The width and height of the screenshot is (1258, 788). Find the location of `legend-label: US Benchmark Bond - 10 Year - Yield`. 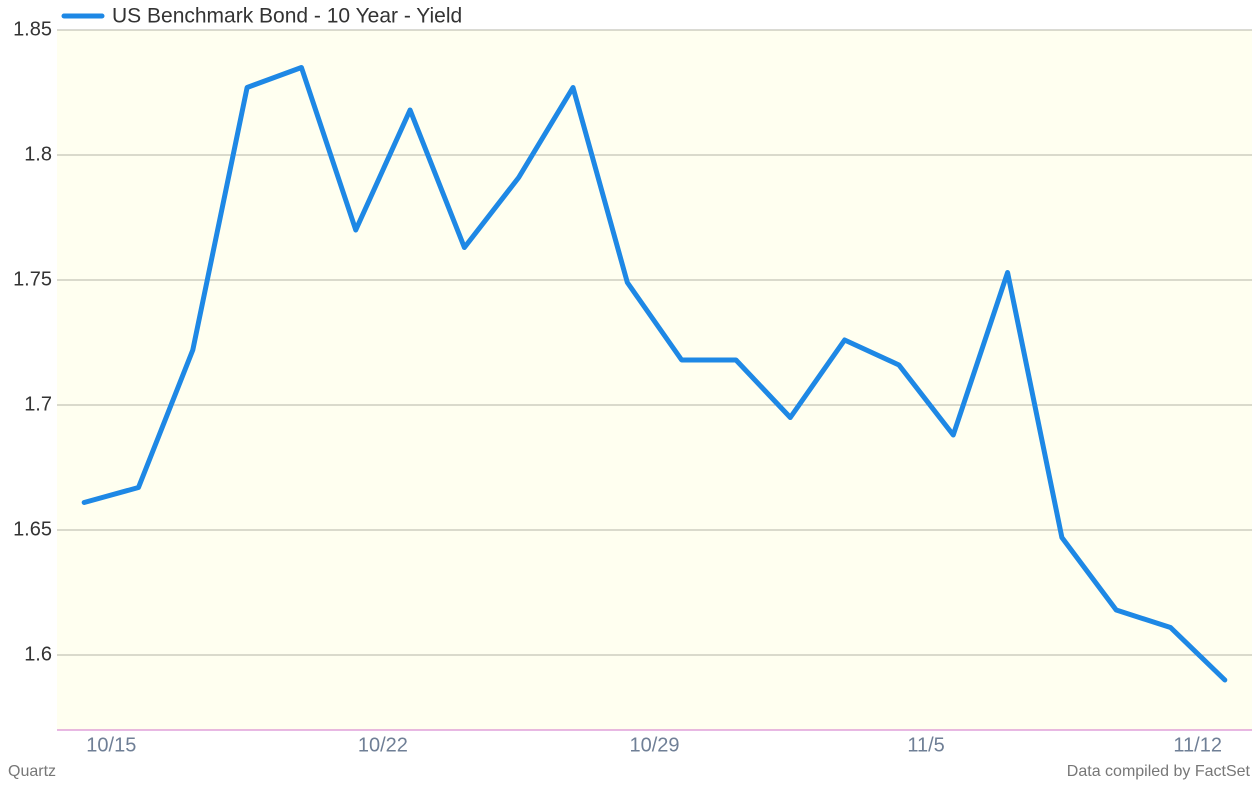

legend-label: US Benchmark Bond - 10 Year - Yield is located at coordinates (287, 16).